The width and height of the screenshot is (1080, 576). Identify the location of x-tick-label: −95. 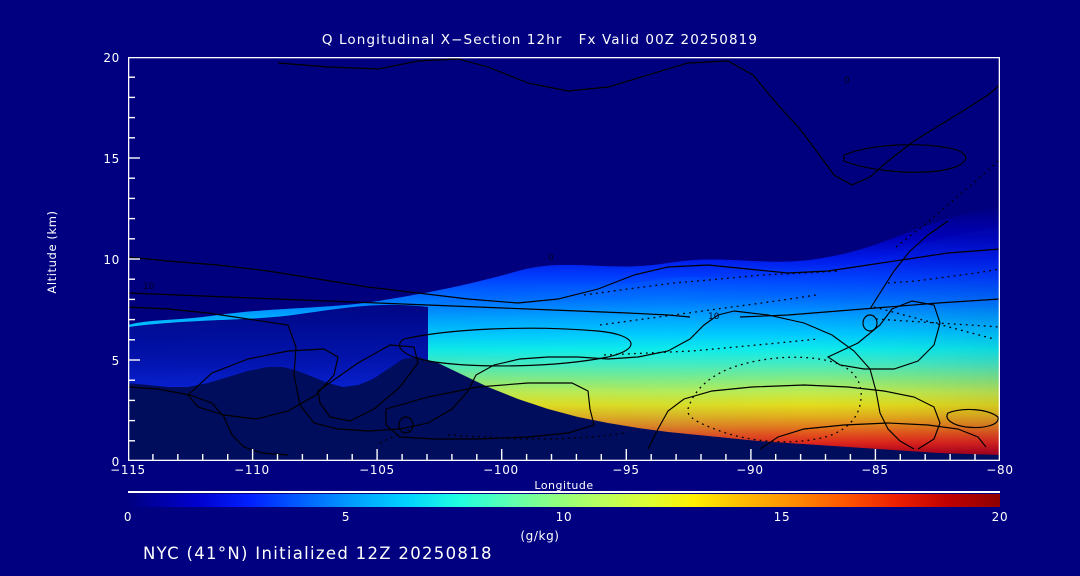
(626, 470).